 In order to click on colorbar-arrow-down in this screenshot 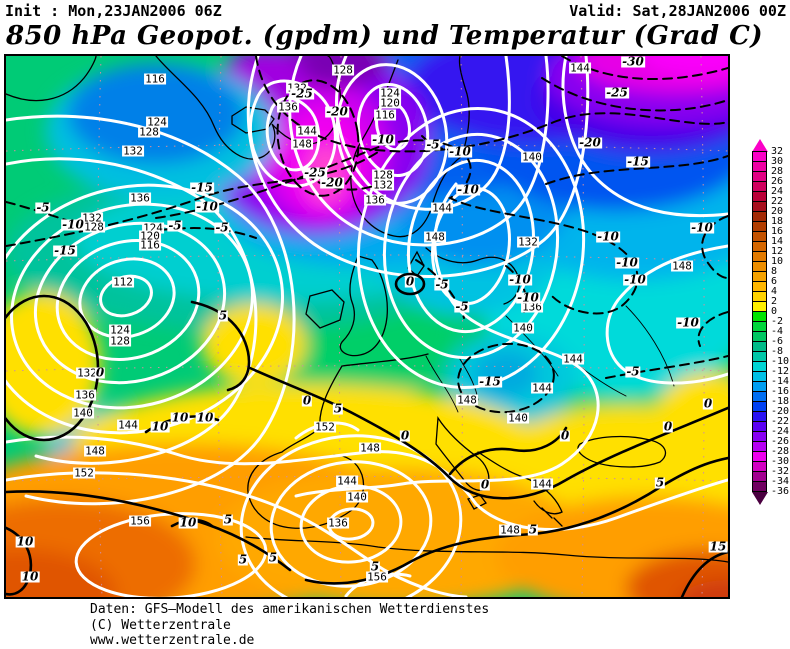, I will do `click(760, 498)`.